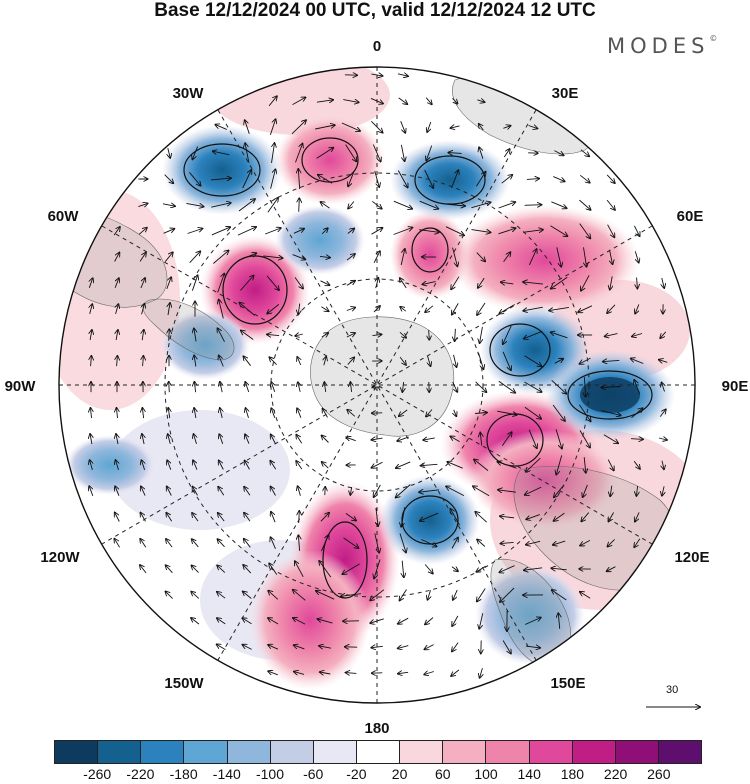  I want to click on lon-label-90e: 90E, so click(735, 386).